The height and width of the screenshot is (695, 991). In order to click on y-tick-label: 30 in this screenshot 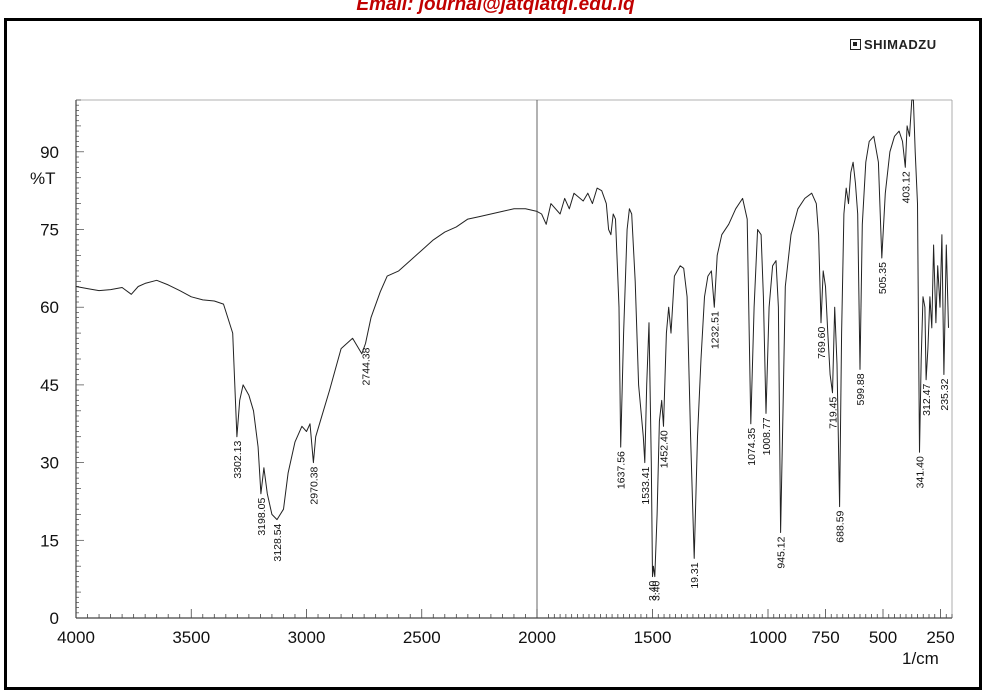, I will do `click(49, 463)`.